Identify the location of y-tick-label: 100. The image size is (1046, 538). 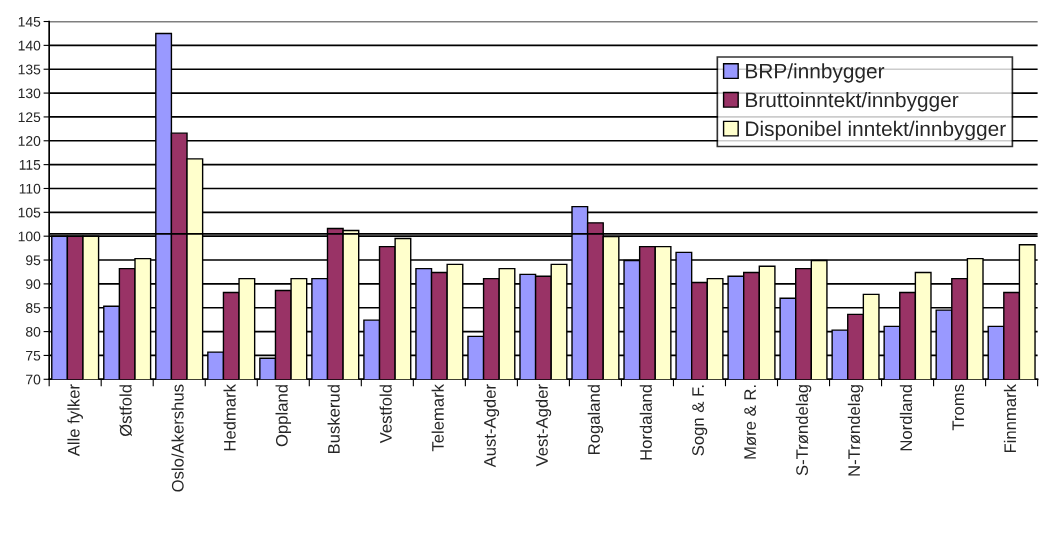
(29, 236).